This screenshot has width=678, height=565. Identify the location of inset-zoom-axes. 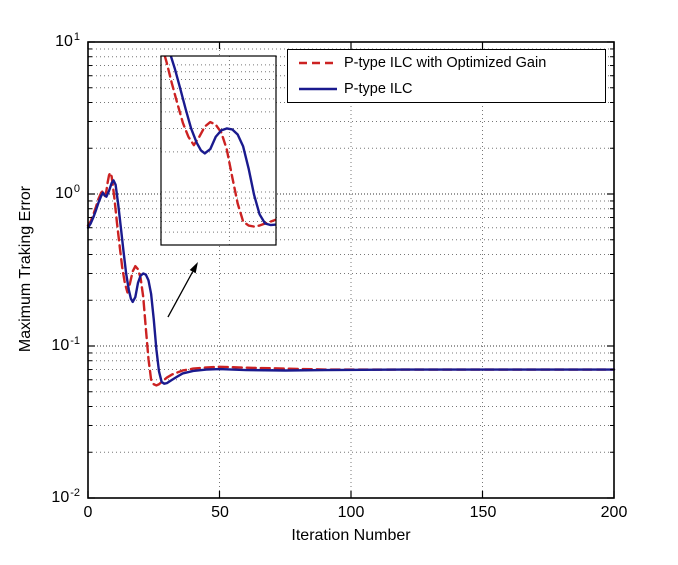
(218, 150).